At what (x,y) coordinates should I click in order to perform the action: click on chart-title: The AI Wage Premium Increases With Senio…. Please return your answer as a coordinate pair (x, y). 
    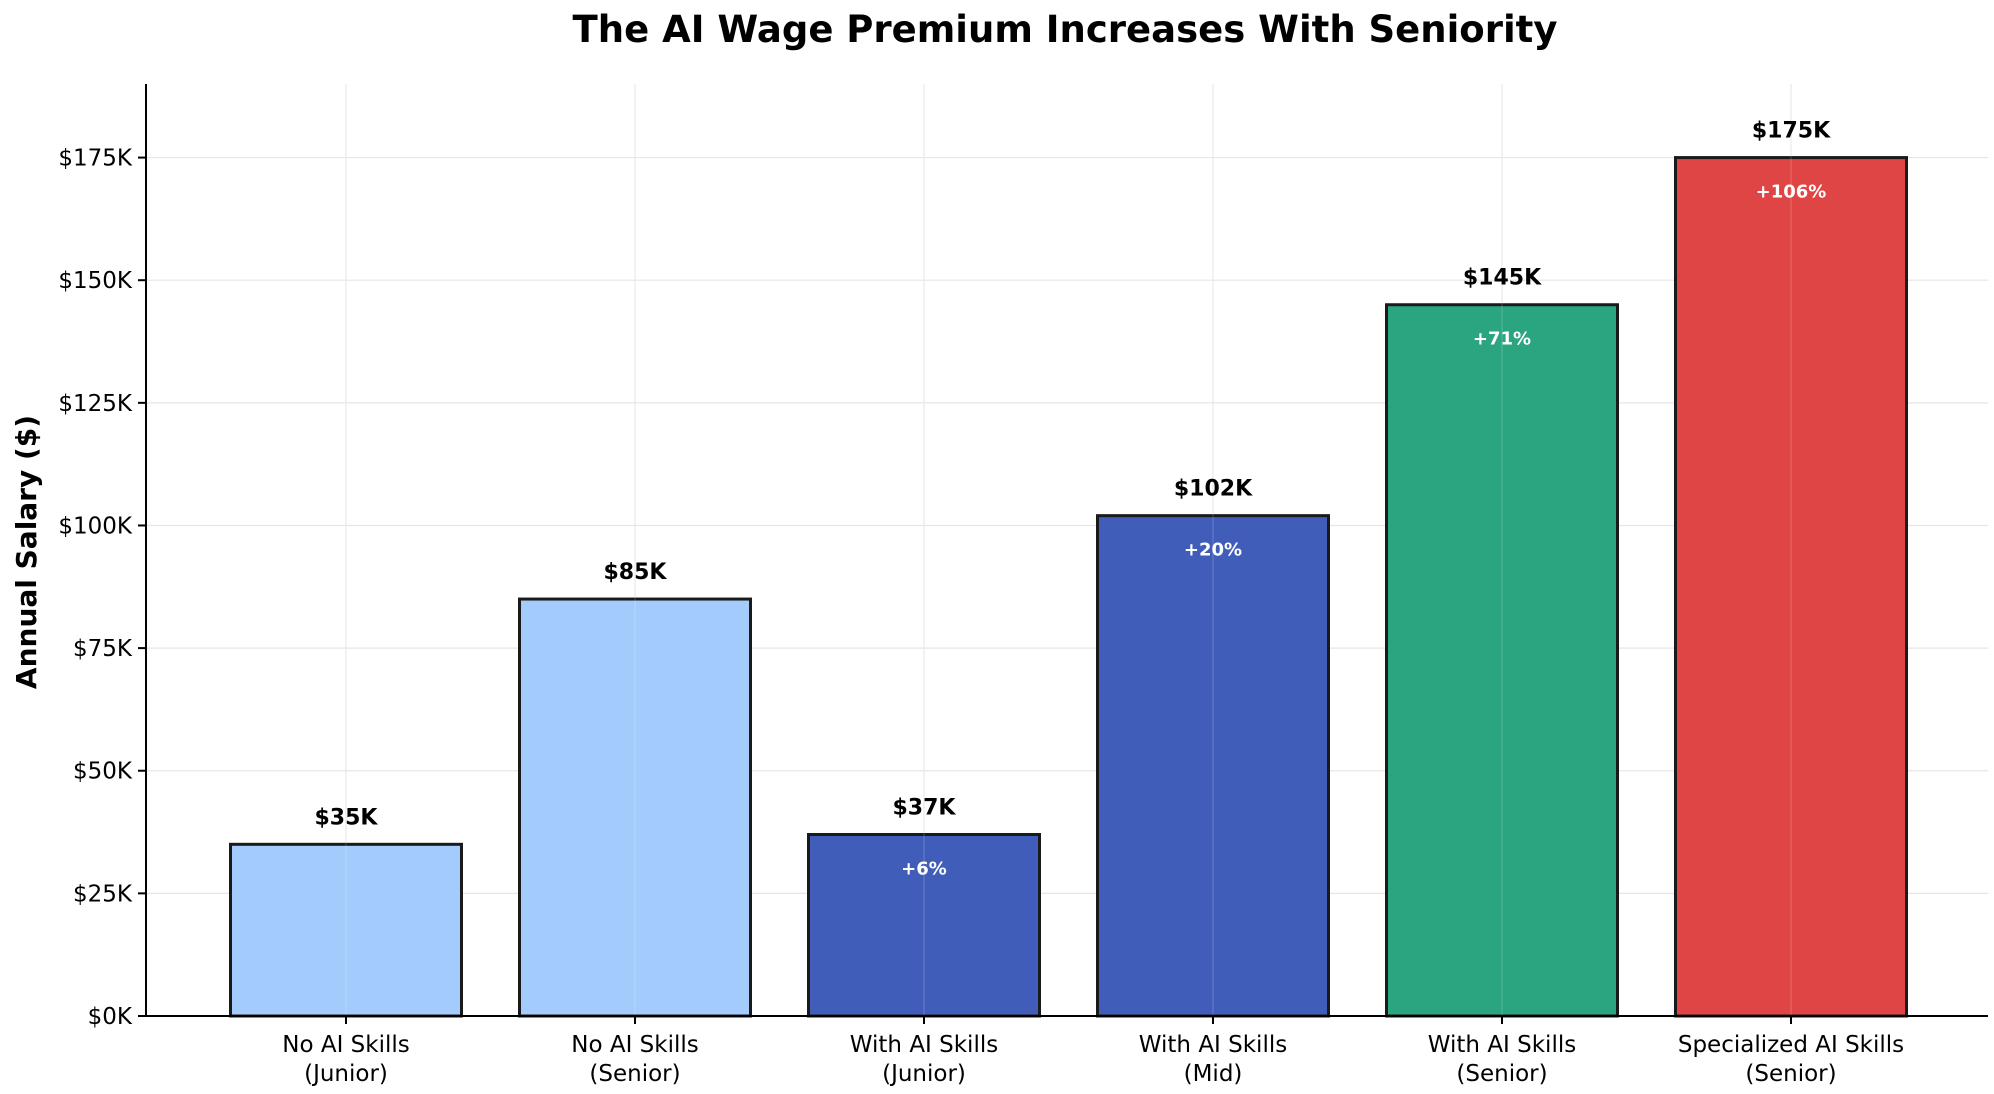
    Looking at the image, I should click on (1065, 29).